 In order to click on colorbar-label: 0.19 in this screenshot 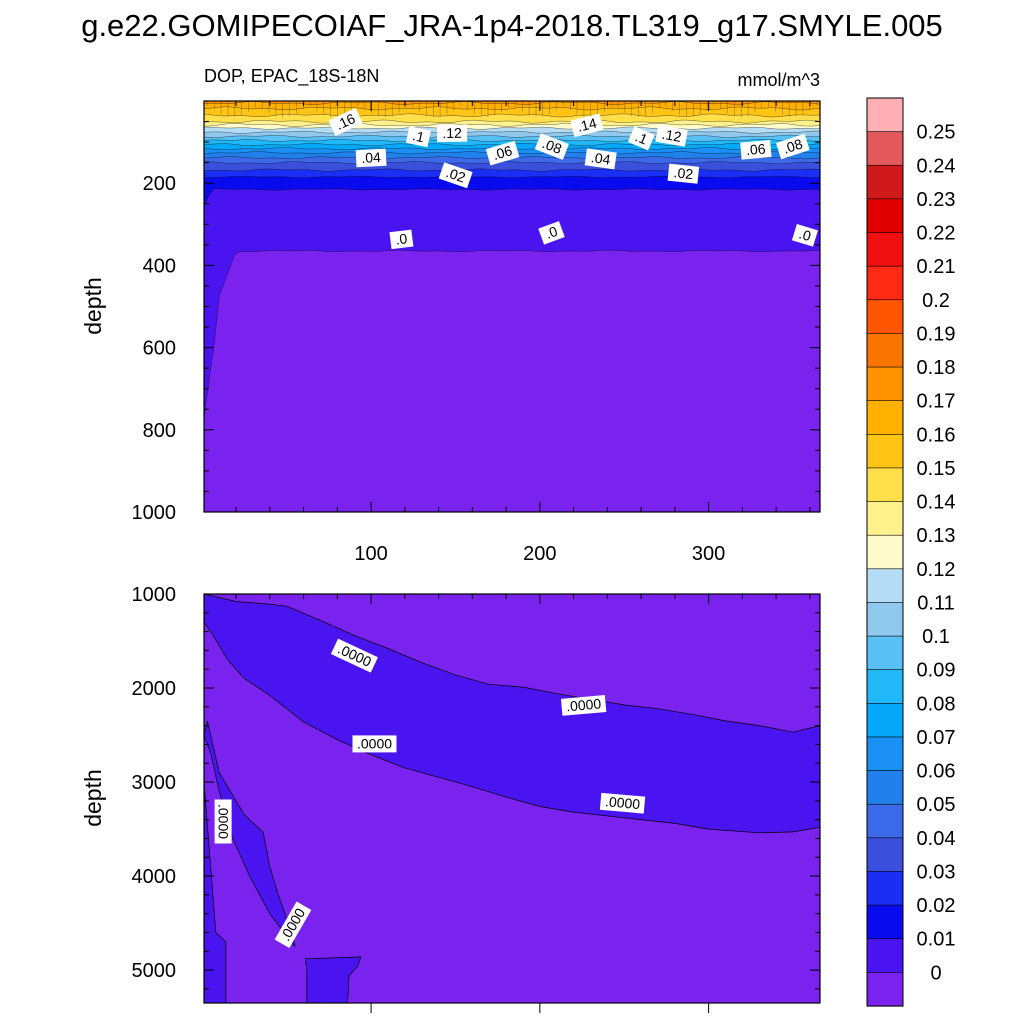, I will do `click(936, 334)`.